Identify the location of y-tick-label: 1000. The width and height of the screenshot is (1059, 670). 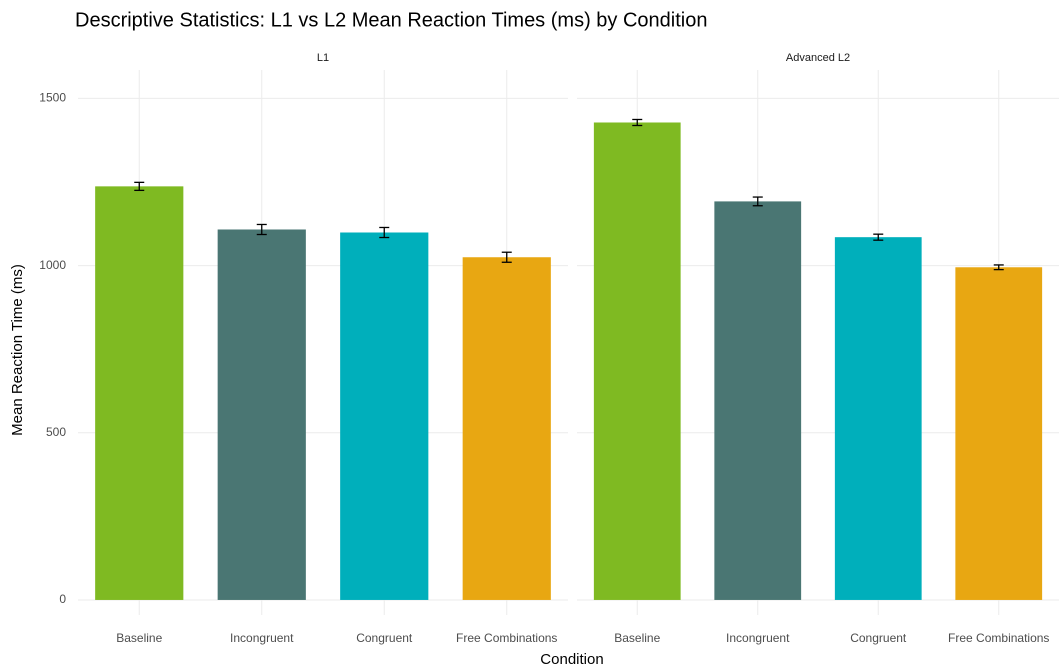
(52, 265).